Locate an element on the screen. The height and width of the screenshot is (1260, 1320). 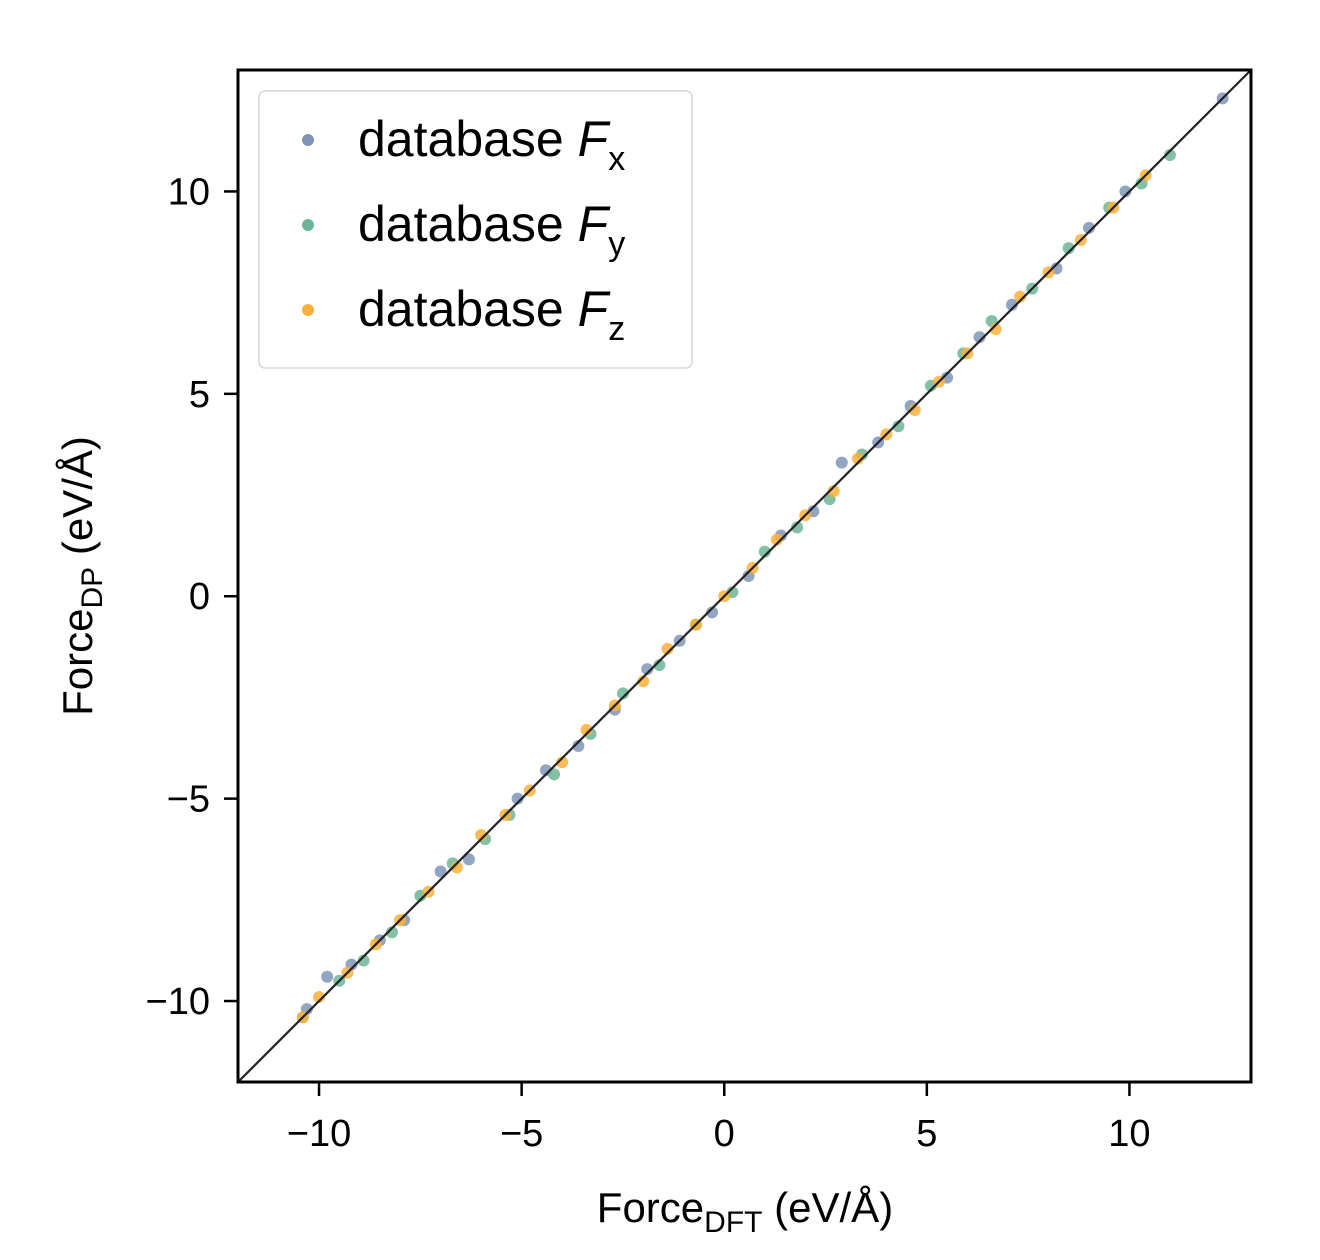
y-axis: −10 −5 0 5 10 is located at coordinates (192, 597).